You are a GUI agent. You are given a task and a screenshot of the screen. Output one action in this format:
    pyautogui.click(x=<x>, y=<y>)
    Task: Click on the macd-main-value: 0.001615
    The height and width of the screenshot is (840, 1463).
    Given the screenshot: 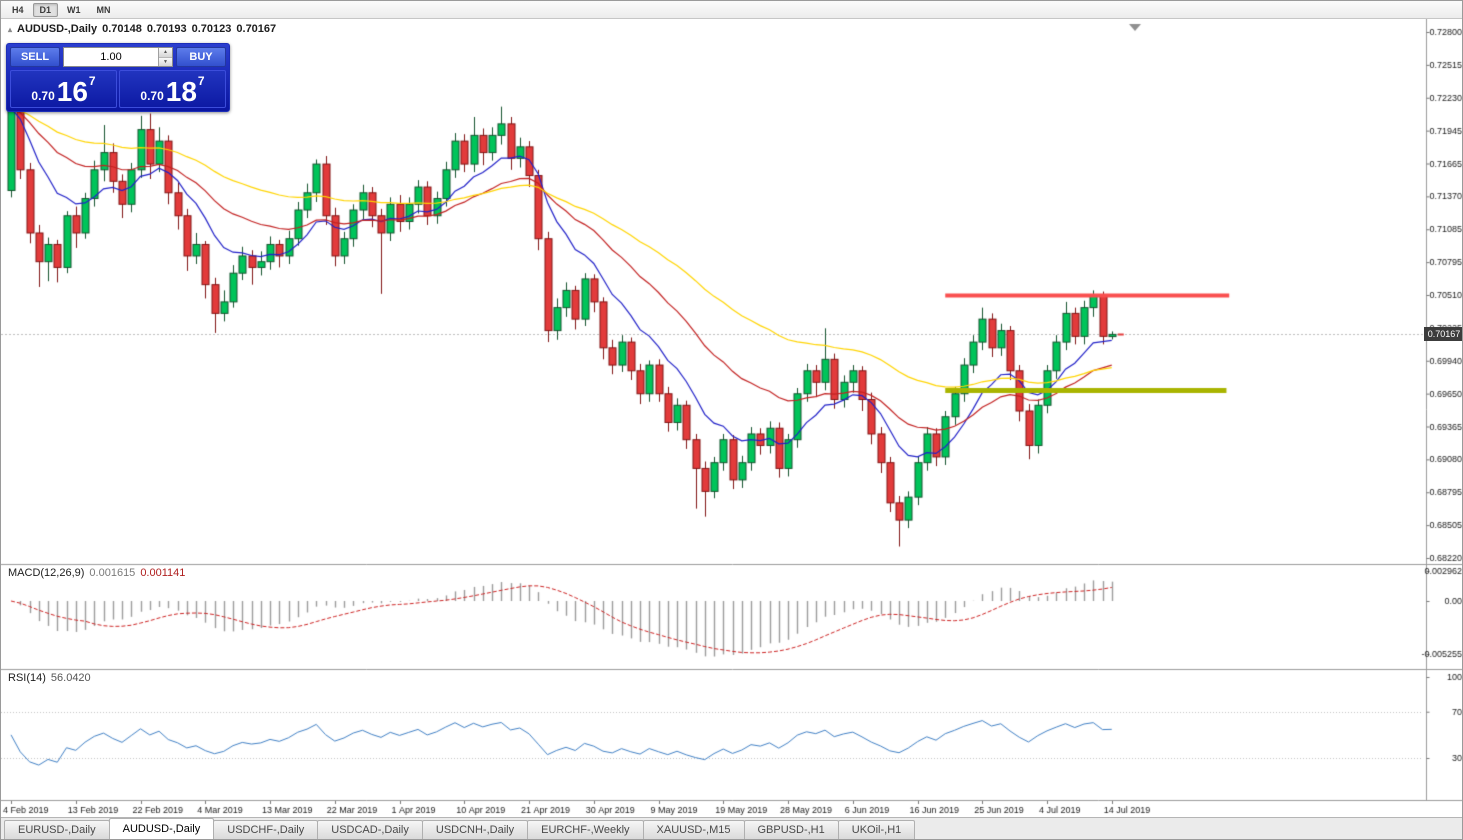 What is the action you would take?
    pyautogui.click(x=112, y=573)
    